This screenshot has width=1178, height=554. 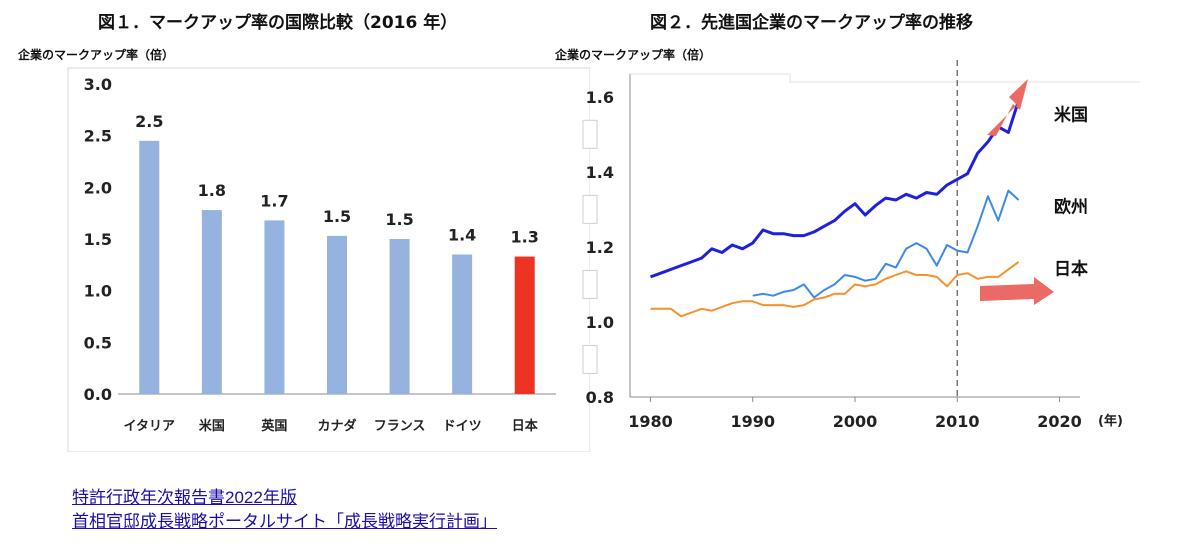 I want to click on figure1-y-tick-label: 3.0, so click(x=98, y=84).